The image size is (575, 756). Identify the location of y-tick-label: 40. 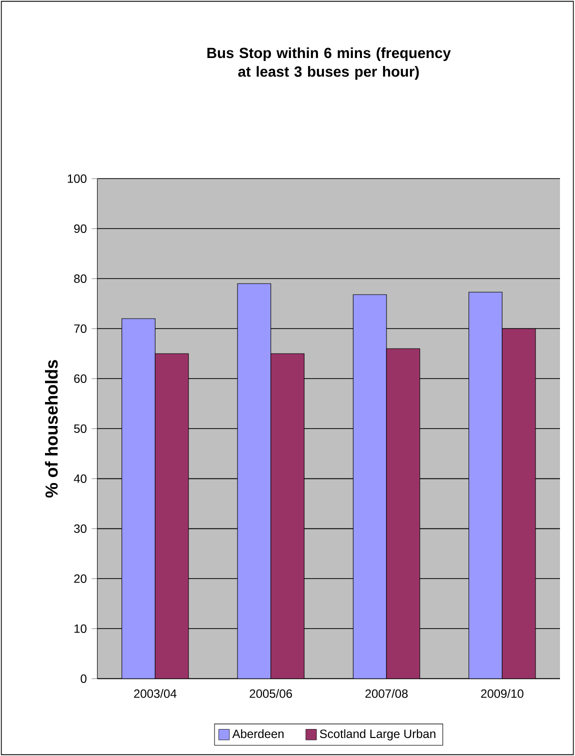
(80, 478).